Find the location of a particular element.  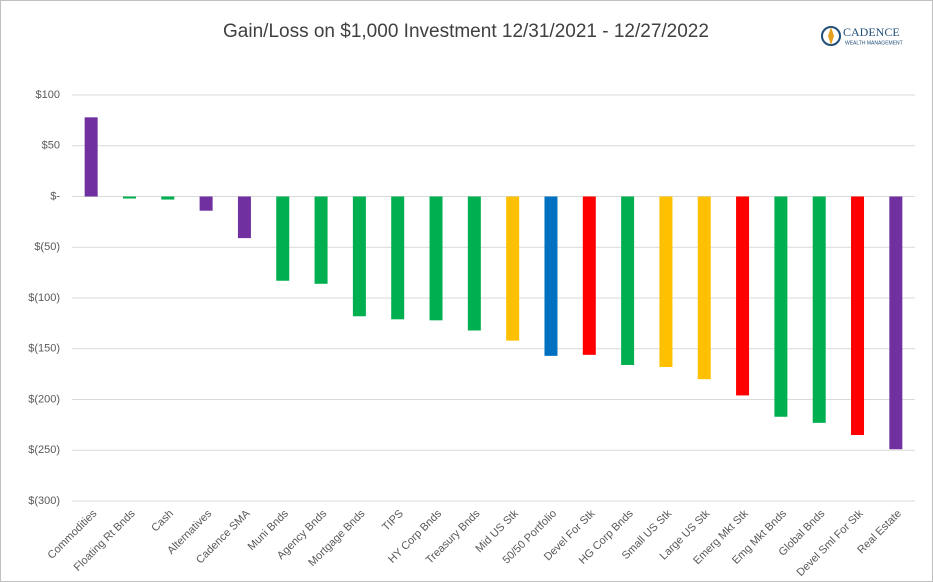

logo: CADENCE WEALTH MANAGEMENT is located at coordinates (862, 35).